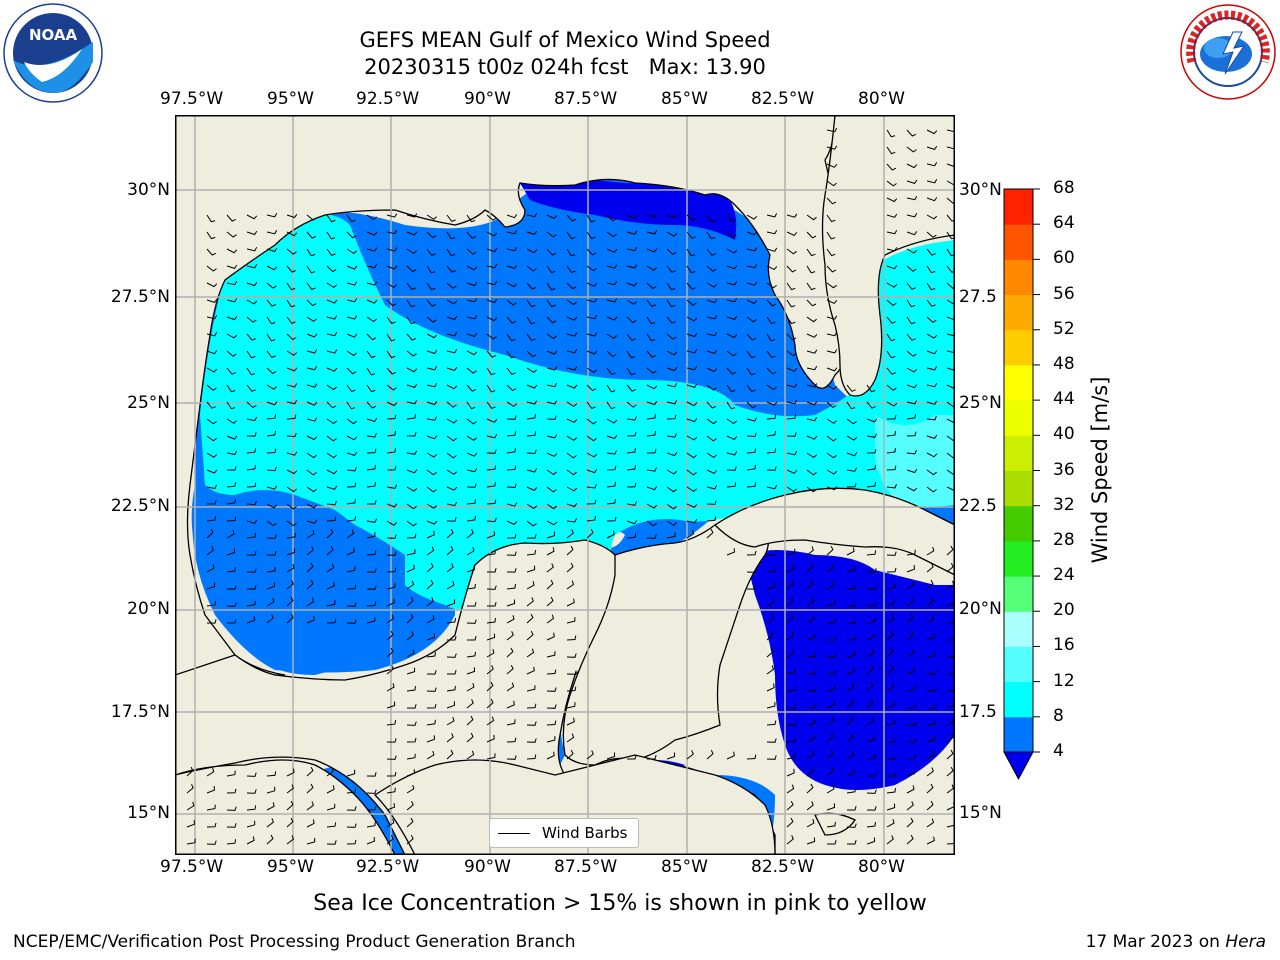 This screenshot has width=1280, height=960. I want to click on colorbar-label: Wind Speed [m/s], so click(1100, 470).